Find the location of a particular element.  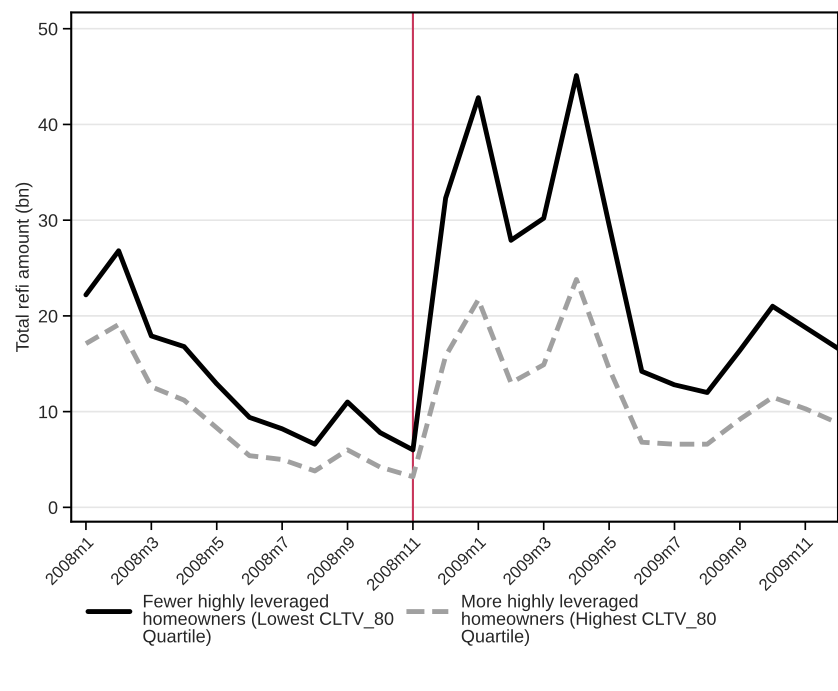

y-tick-label: 50 is located at coordinates (48, 29).